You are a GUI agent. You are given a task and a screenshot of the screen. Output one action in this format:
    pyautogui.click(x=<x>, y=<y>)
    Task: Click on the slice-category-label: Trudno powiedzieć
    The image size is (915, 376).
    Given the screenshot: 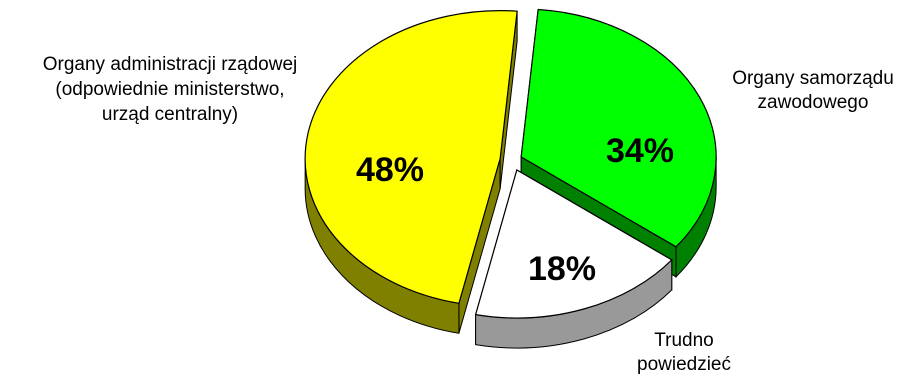 What is the action you would take?
    pyautogui.click(x=684, y=352)
    